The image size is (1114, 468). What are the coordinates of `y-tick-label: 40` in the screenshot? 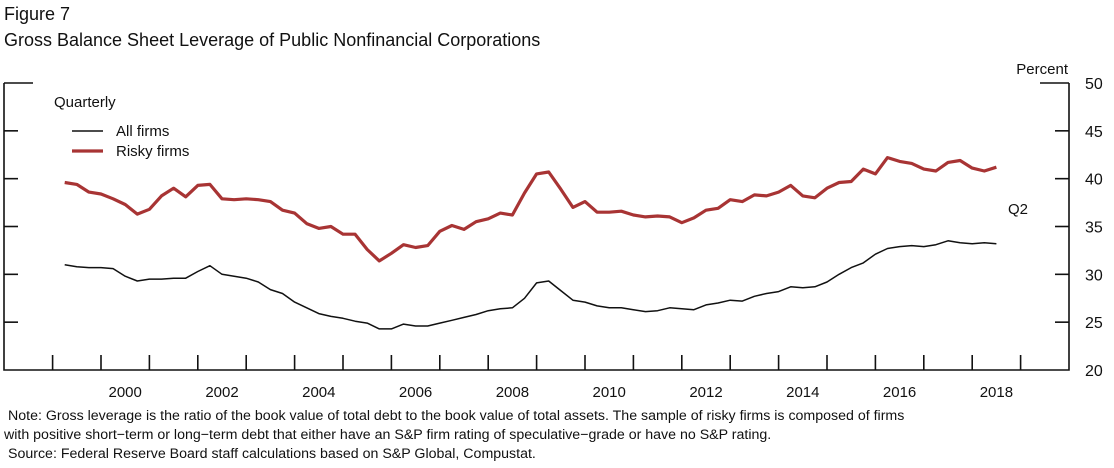 It's located at (1094, 180).